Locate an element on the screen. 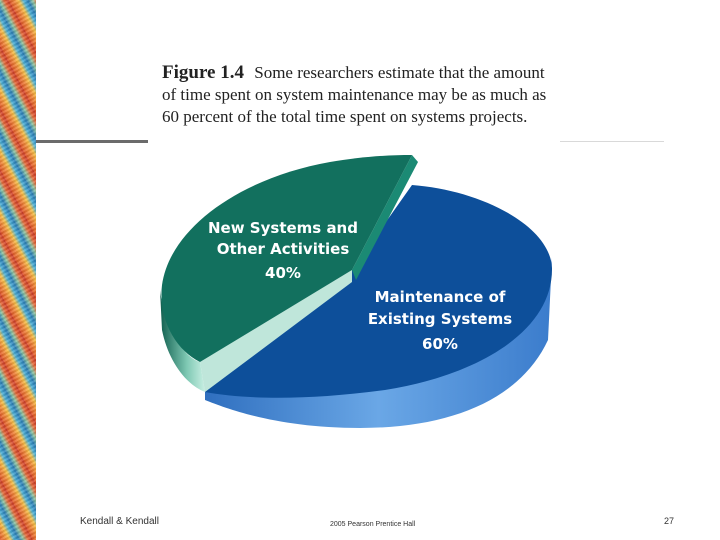 Image resolution: width=720 pixels, height=540 pixels. label-maintenance-value: 60% is located at coordinates (440, 344).